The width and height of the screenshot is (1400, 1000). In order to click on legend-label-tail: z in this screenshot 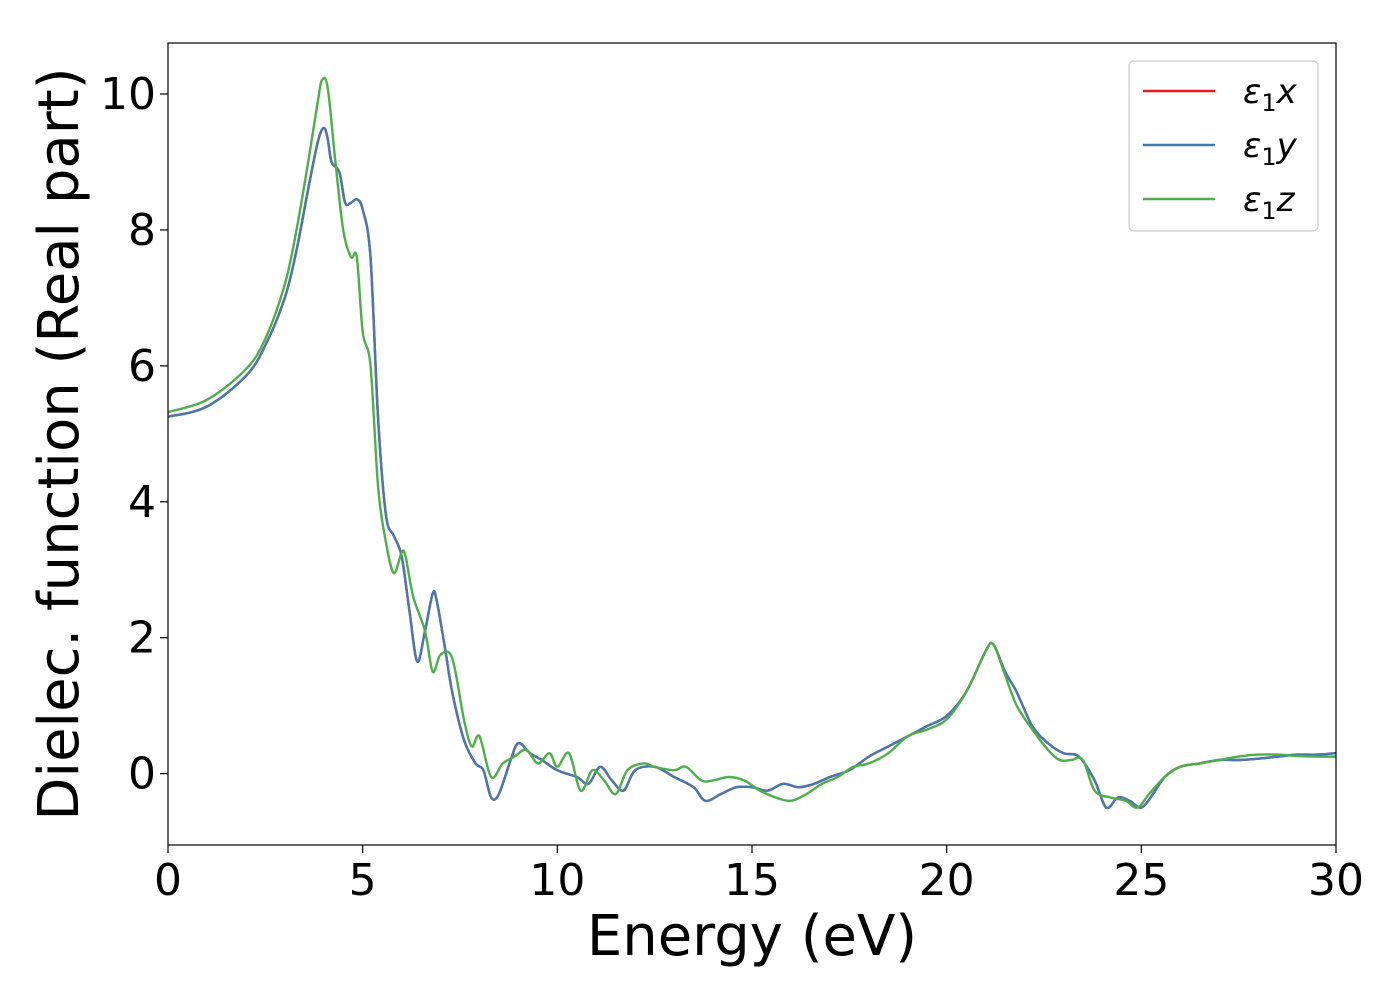, I will do `click(1286, 200)`.